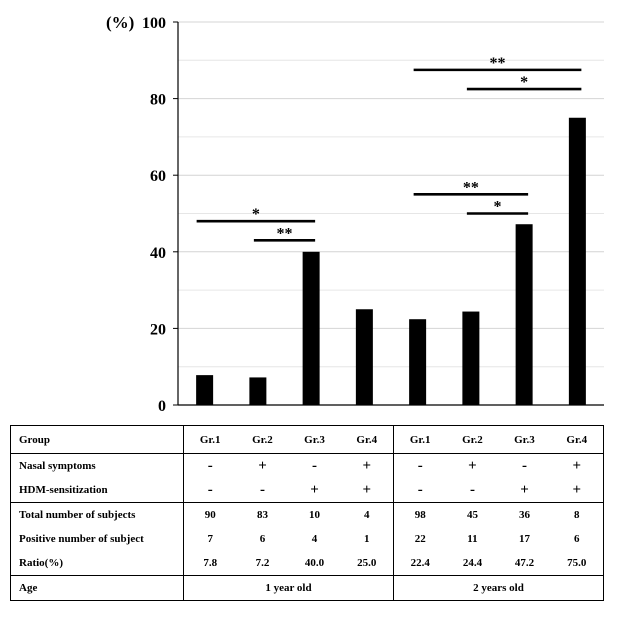 The height and width of the screenshot is (620, 620). What do you see at coordinates (262, 563) in the screenshot?
I see `ratio-cell: 7.2` at bounding box center [262, 563].